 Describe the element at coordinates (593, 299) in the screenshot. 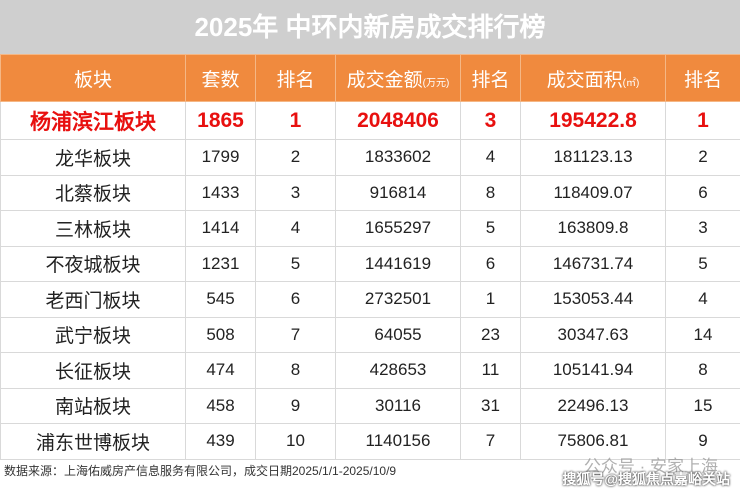

I see `cell: 153053.44` at that location.